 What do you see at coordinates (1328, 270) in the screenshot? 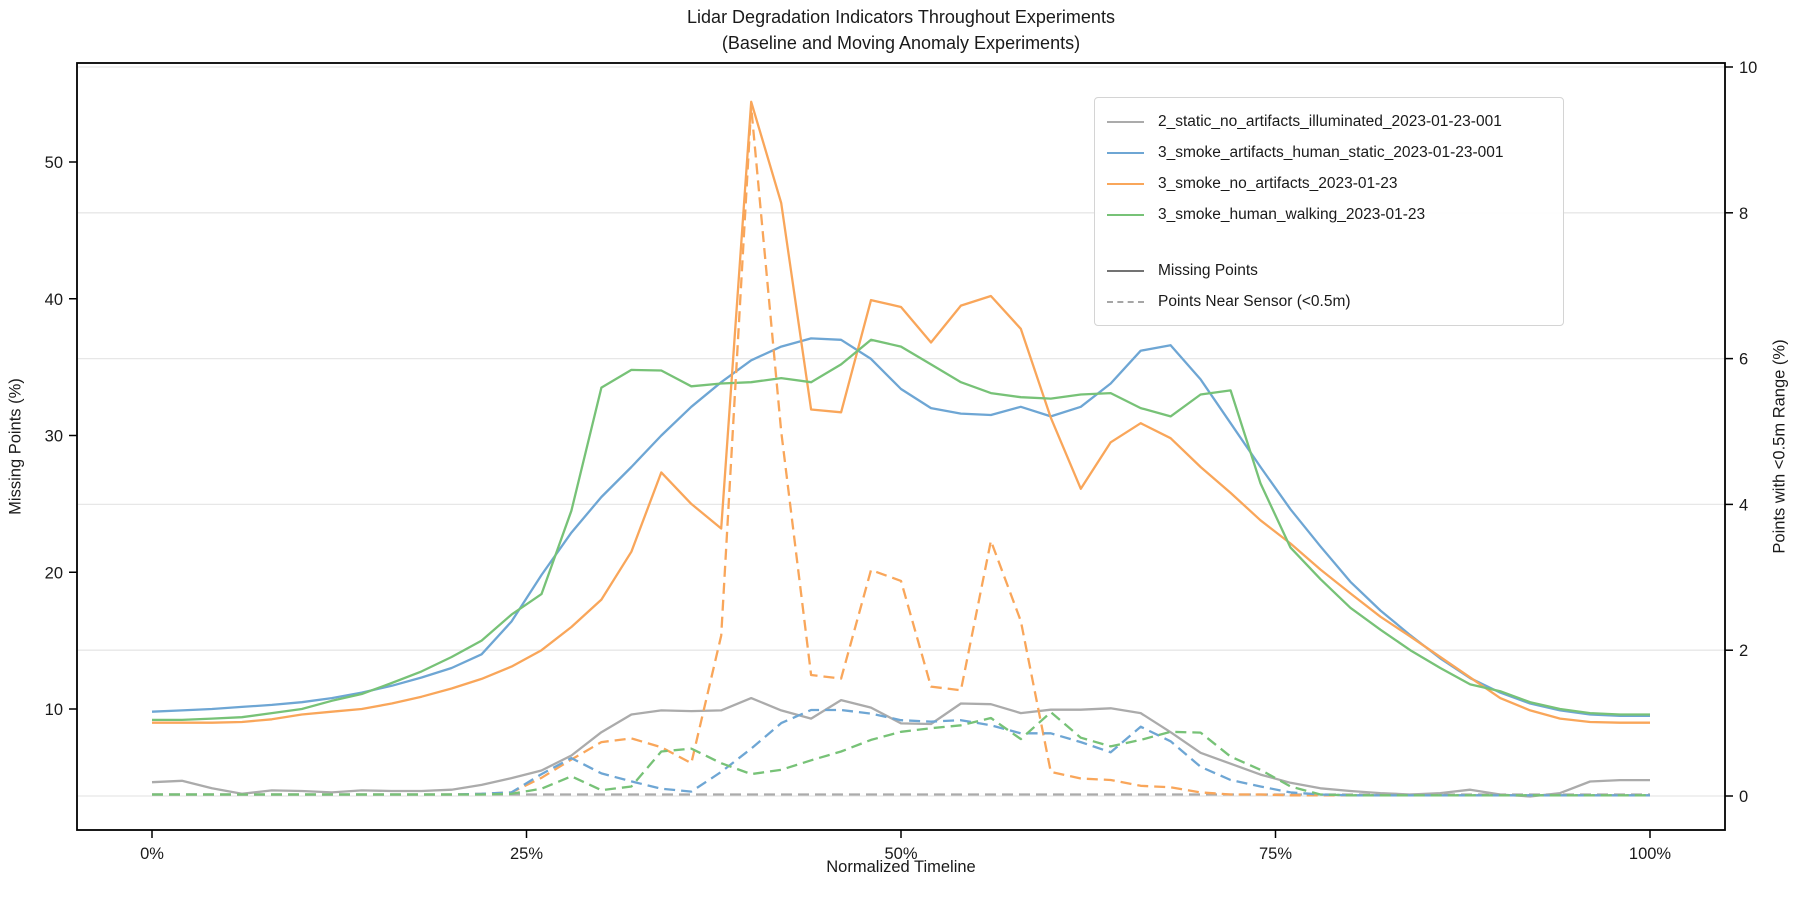
I see `legend-item-style-0: Missing Points` at bounding box center [1328, 270].